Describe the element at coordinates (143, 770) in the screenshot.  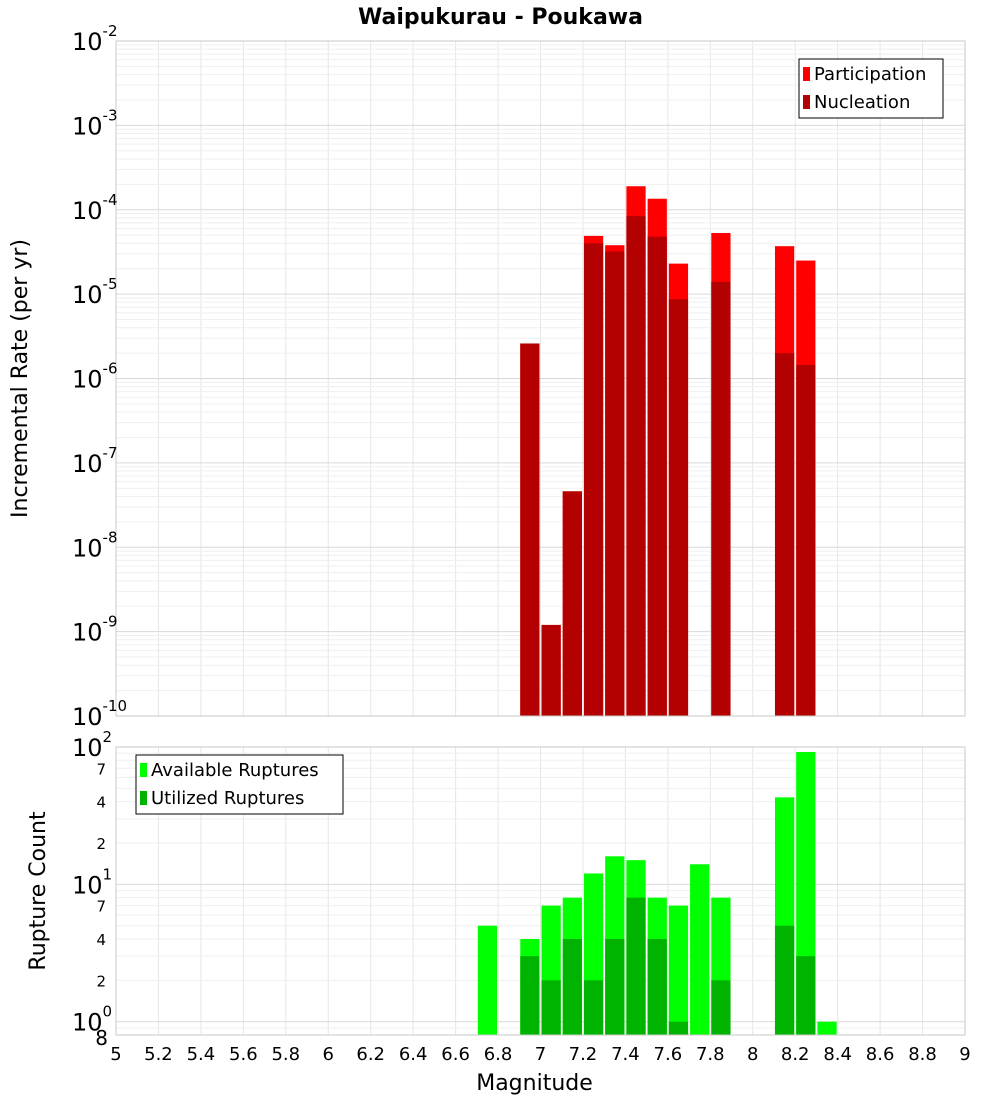
I see `available-ruptures-legend-swatch` at that location.